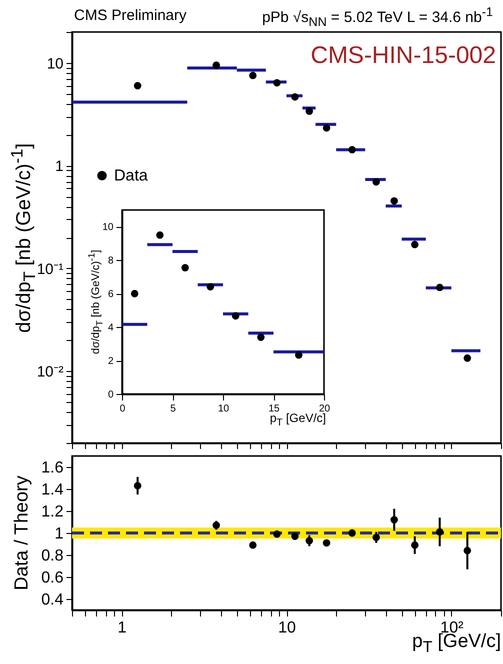 The width and height of the screenshot is (503, 664). Describe the element at coordinates (403, 55) in the screenshot. I see `annotation: CMS-HIN-15-002` at that location.